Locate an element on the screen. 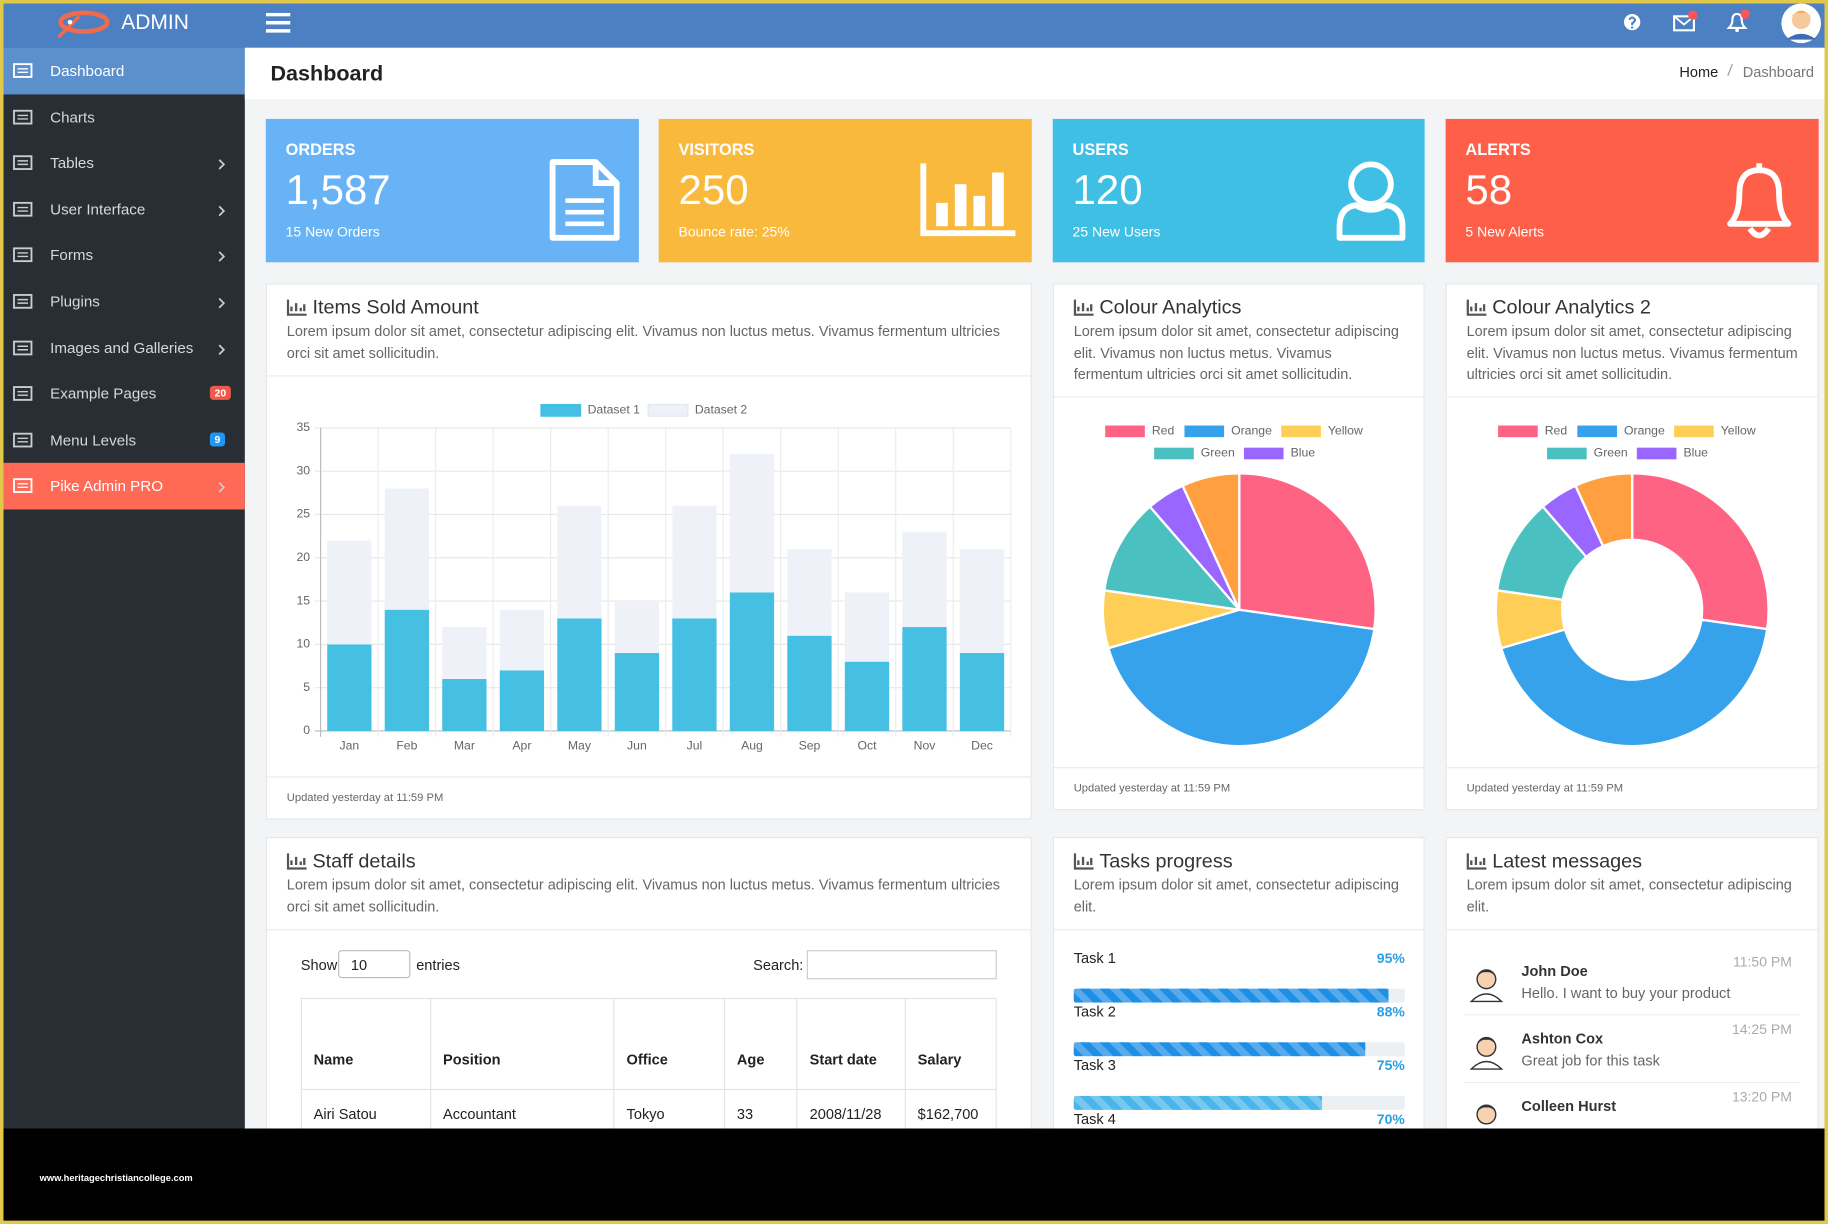 The width and height of the screenshot is (1828, 1224). message-avatar is located at coordinates (1486, 986).